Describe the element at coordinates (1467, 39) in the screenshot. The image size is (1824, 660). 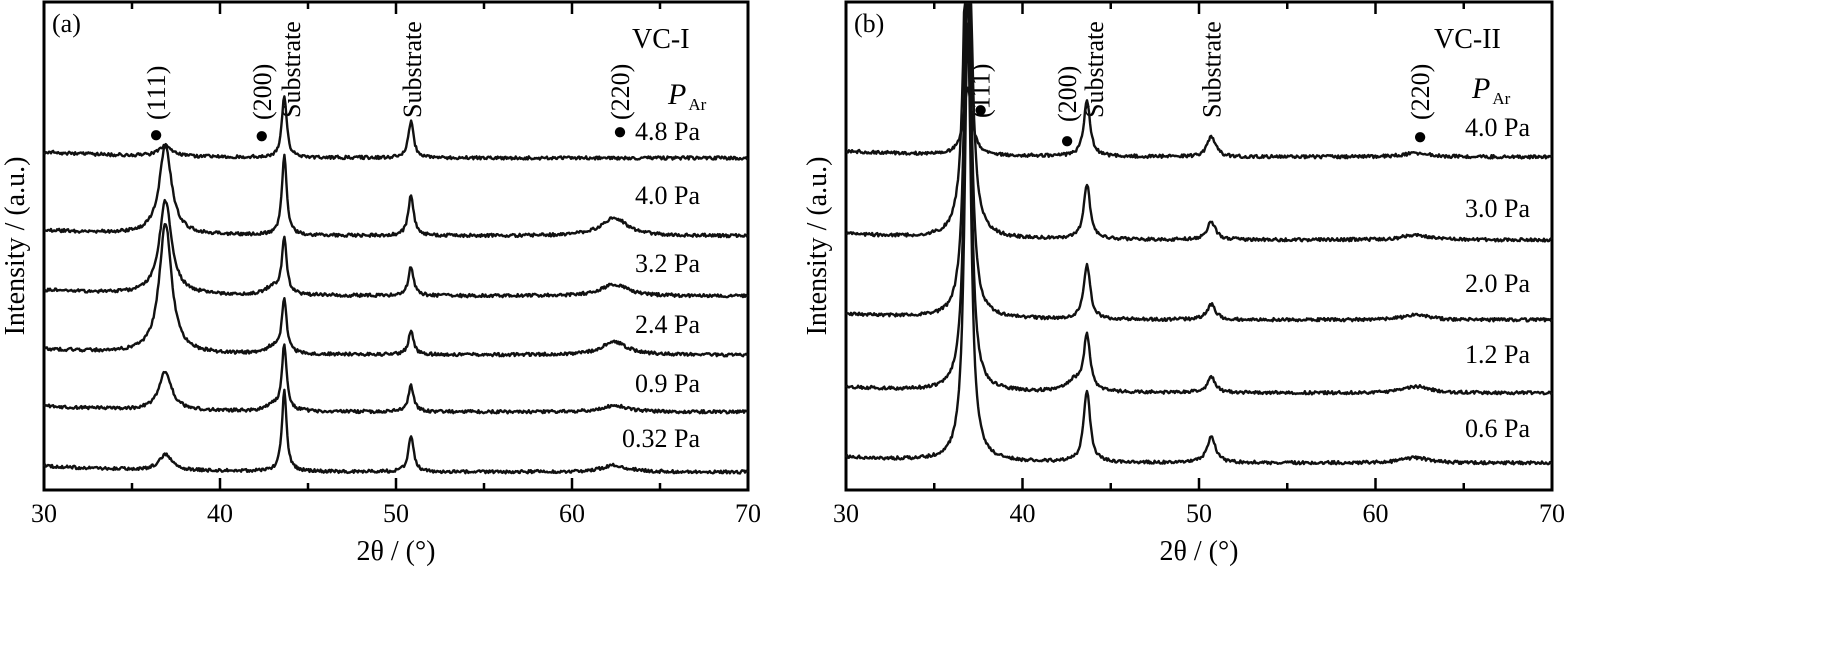
I see `sample-label: VC-II` at that location.